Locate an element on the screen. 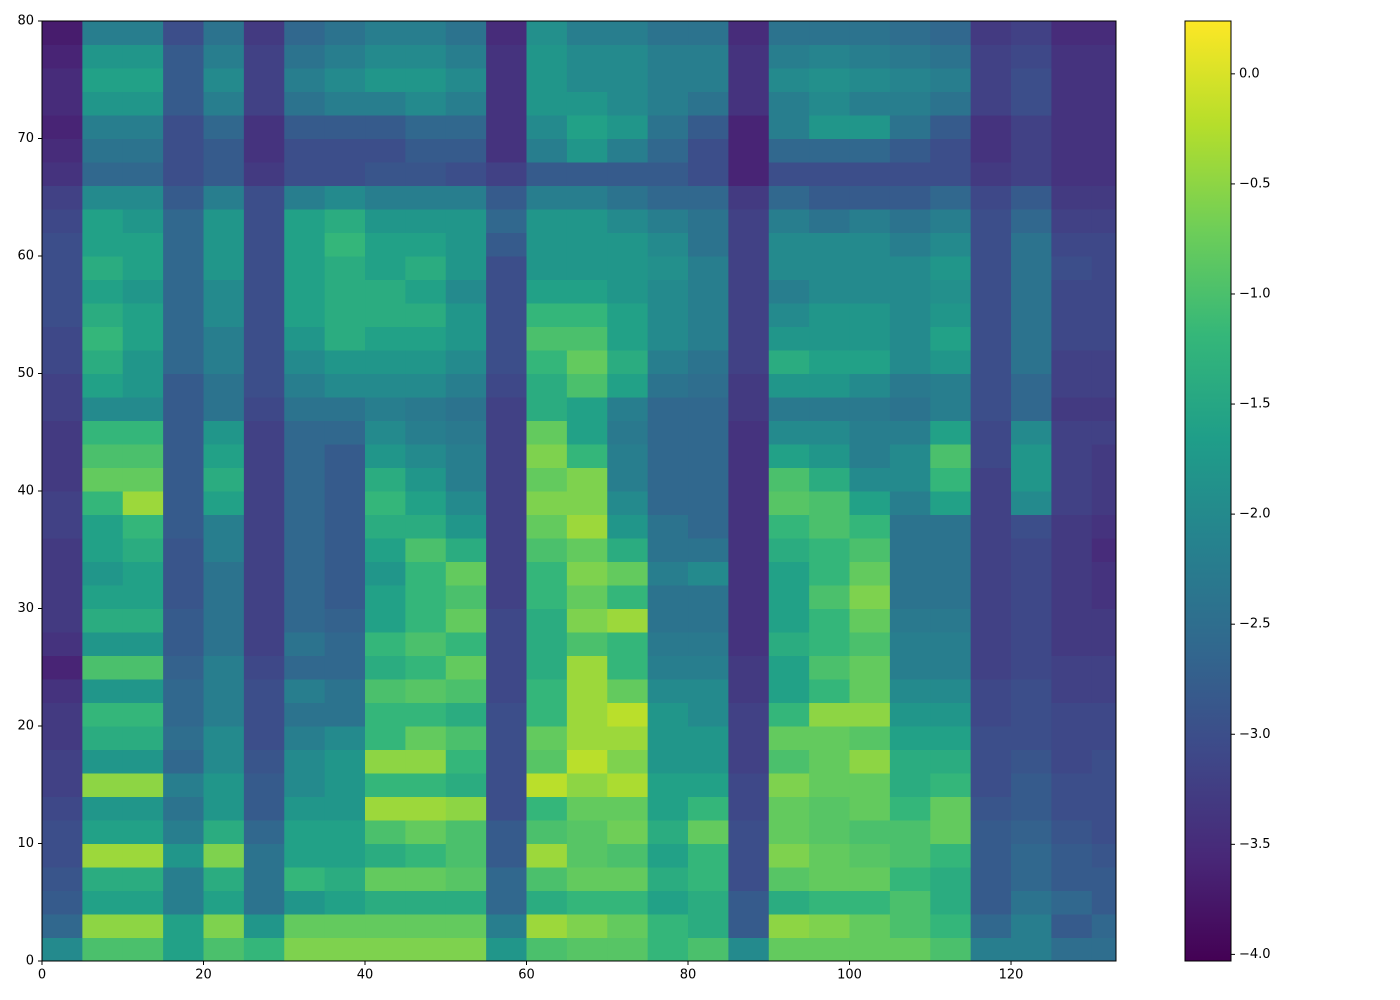 The width and height of the screenshot is (1400, 1000). colorbar-tick-label: −1.0 is located at coordinates (1255, 293).